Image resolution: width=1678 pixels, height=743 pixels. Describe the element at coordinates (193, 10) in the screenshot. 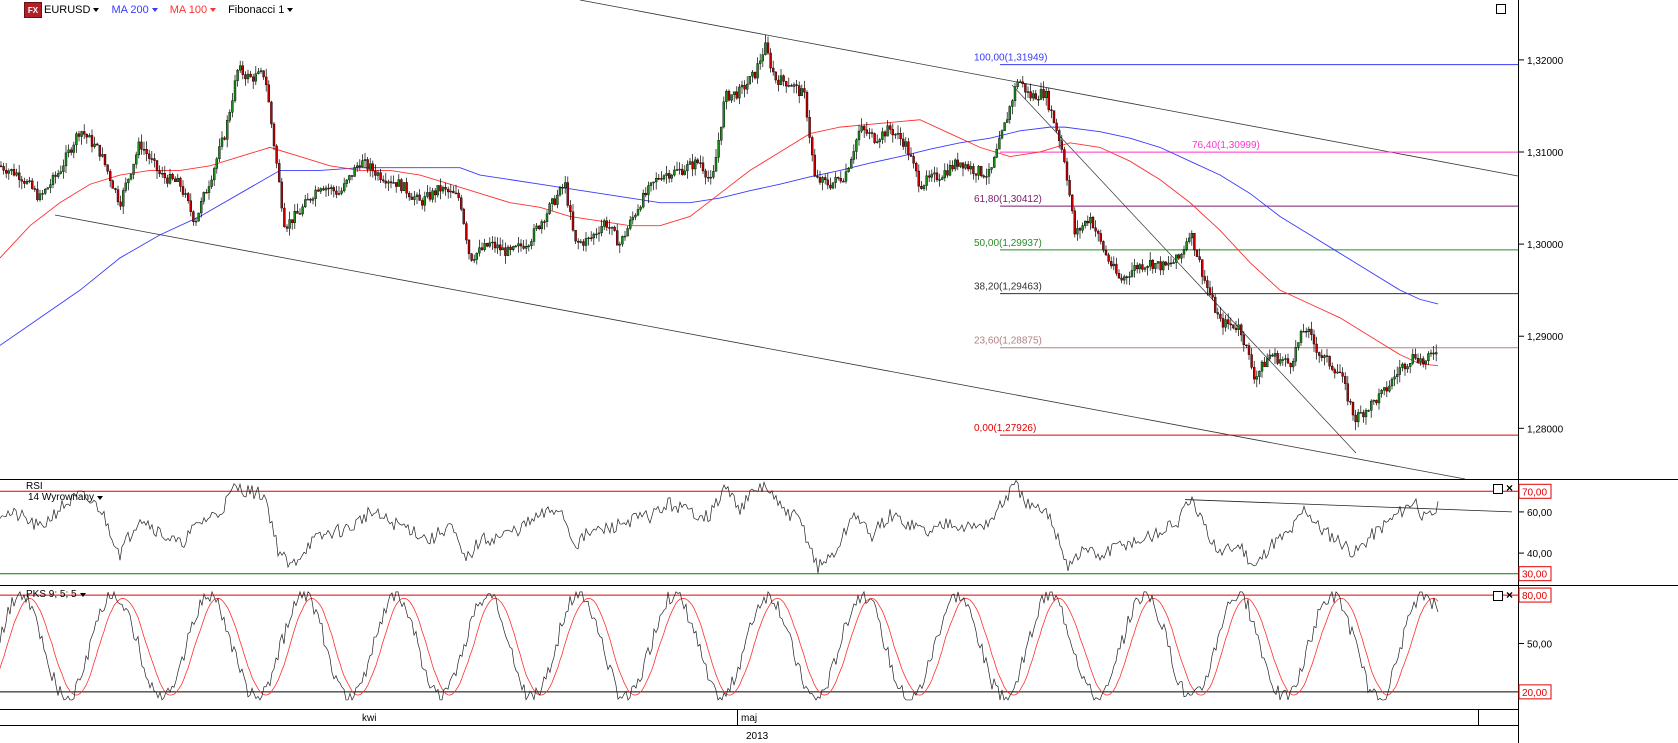

I see `ma100-selector: MA 100` at that location.